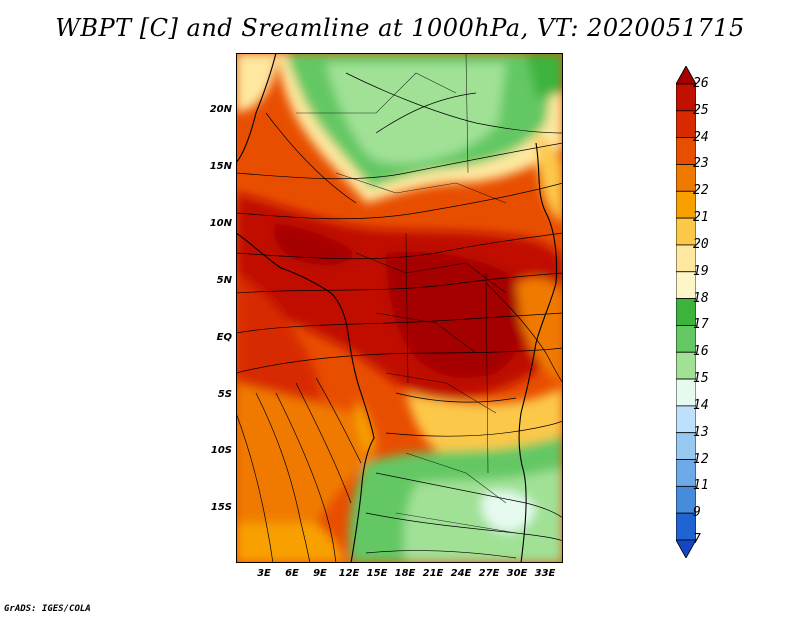 This screenshot has width=800, height=618. Describe the element at coordinates (545, 573) in the screenshot. I see `lon-tick-33e: 33E` at that location.